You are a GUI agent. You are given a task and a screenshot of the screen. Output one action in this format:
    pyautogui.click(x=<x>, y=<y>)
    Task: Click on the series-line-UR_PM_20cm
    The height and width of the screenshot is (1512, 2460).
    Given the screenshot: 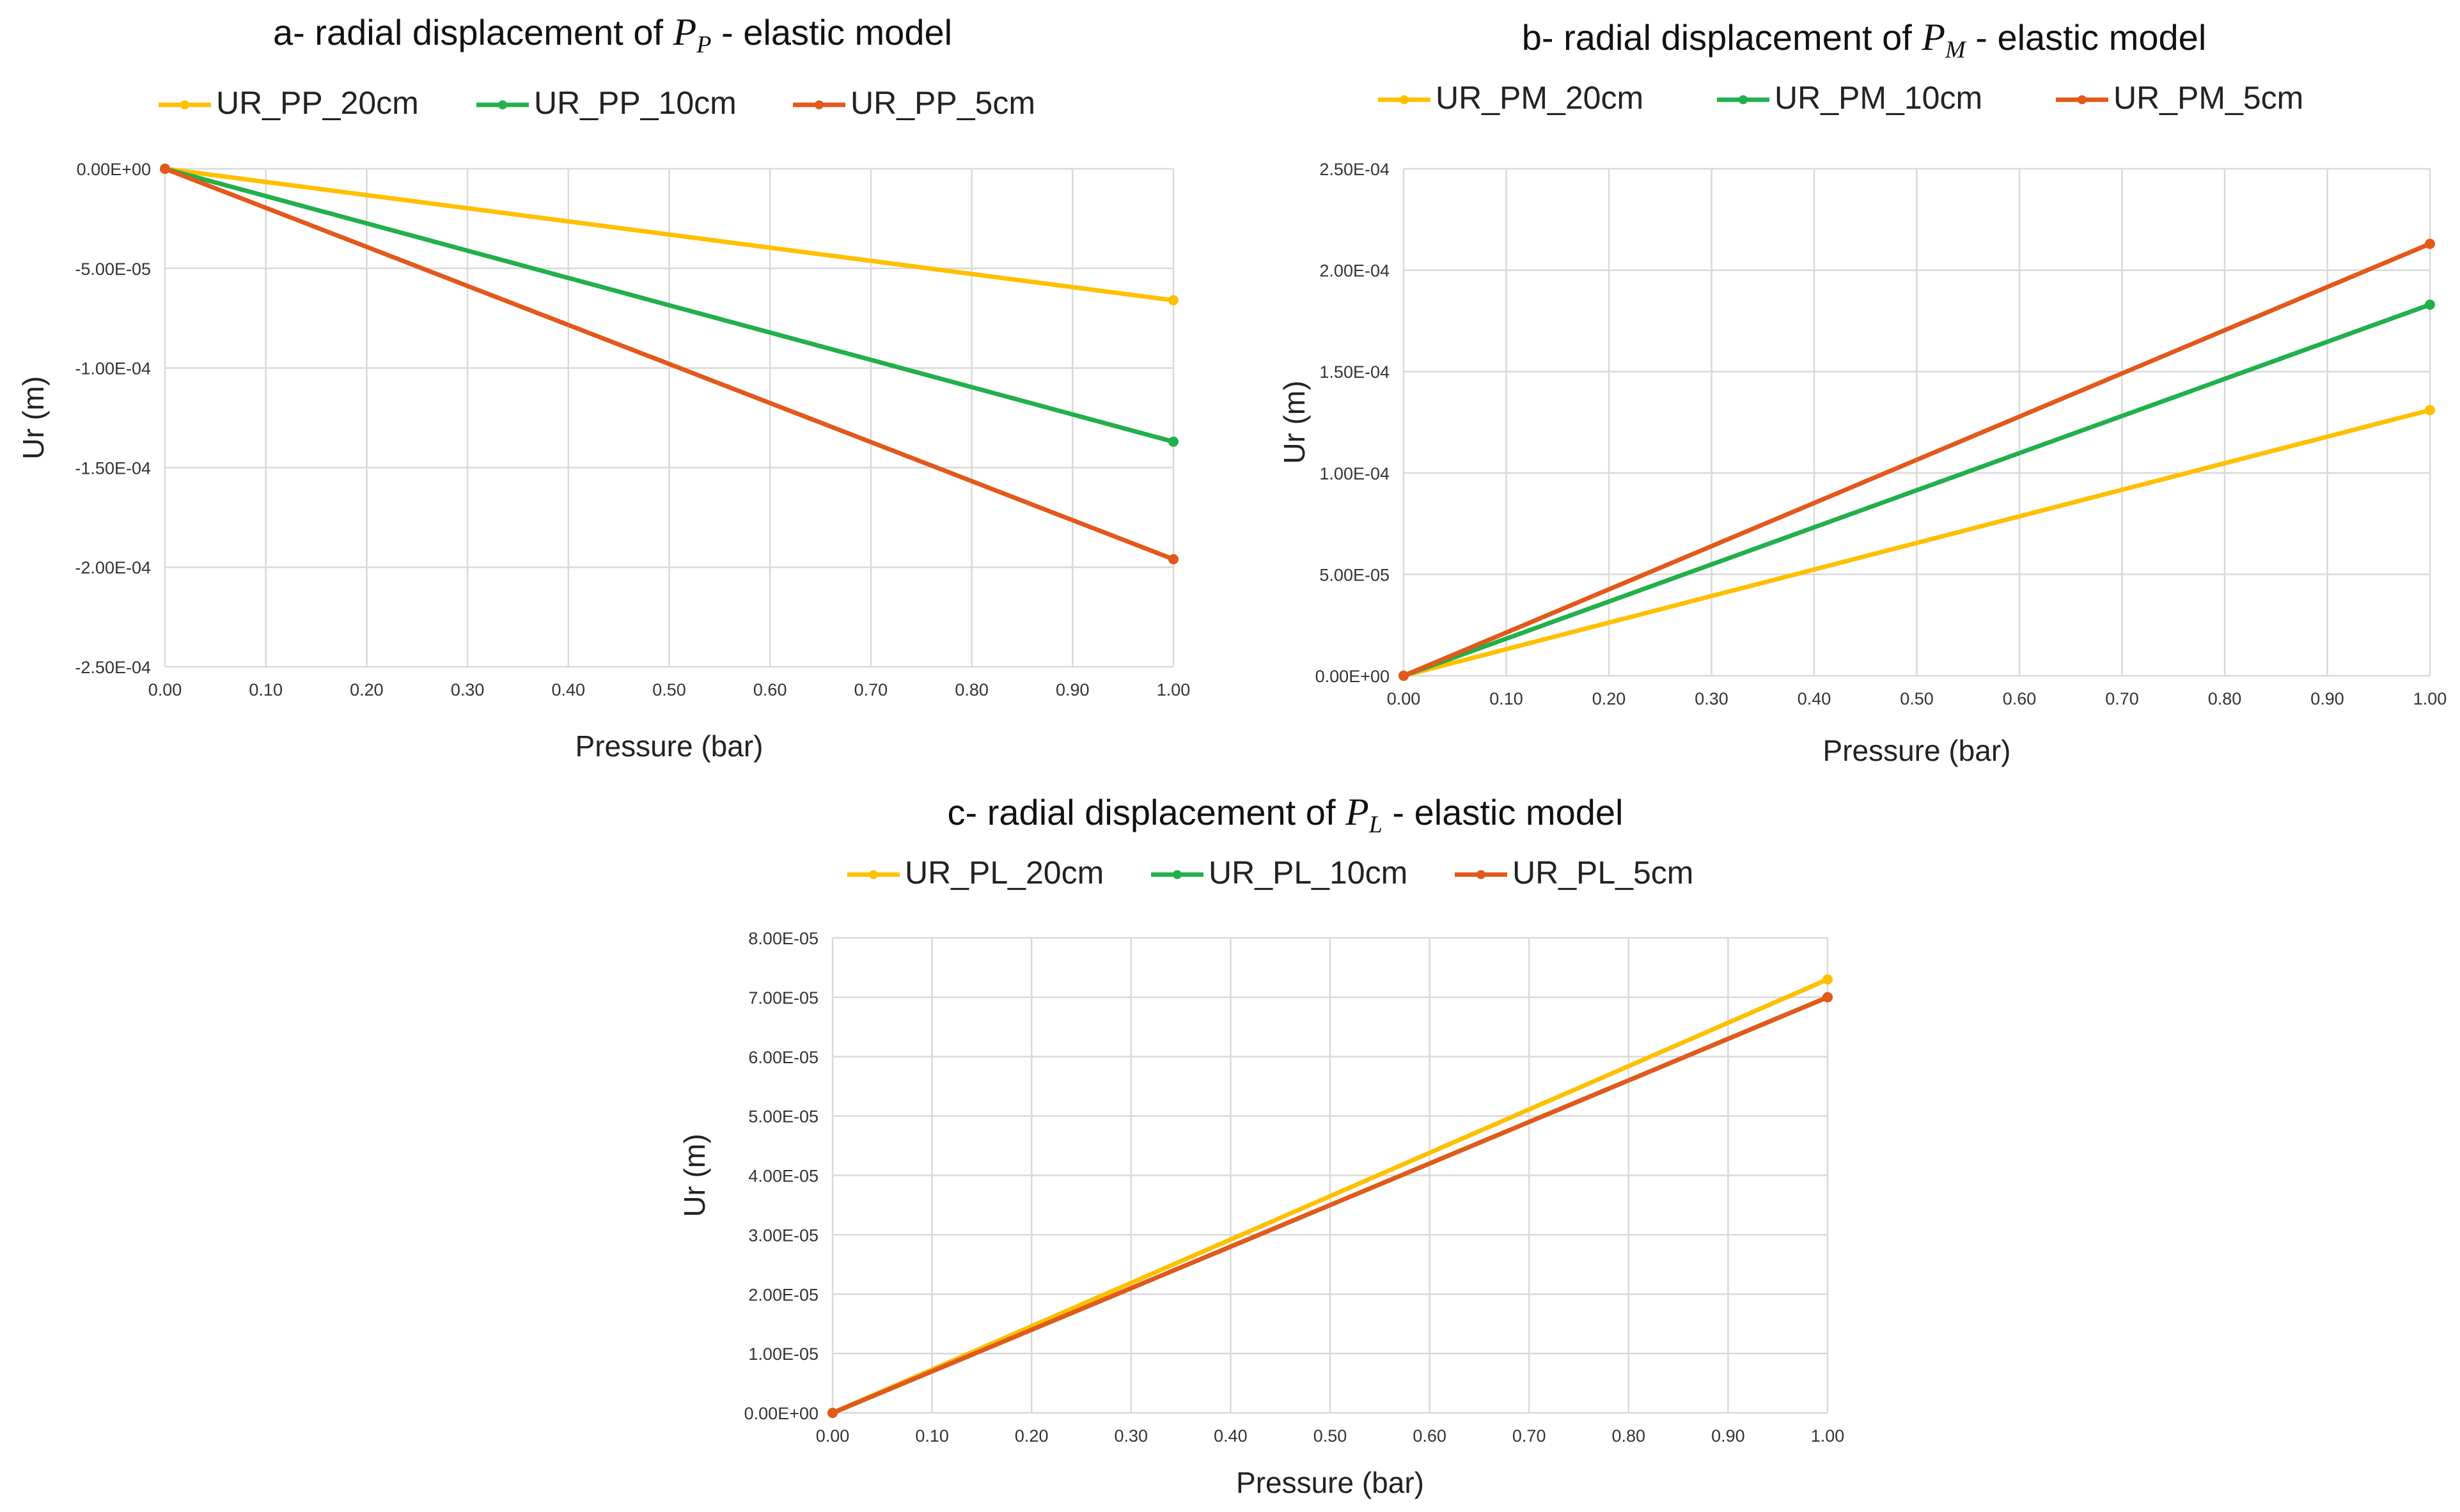 What is the action you would take?
    pyautogui.click(x=1917, y=542)
    